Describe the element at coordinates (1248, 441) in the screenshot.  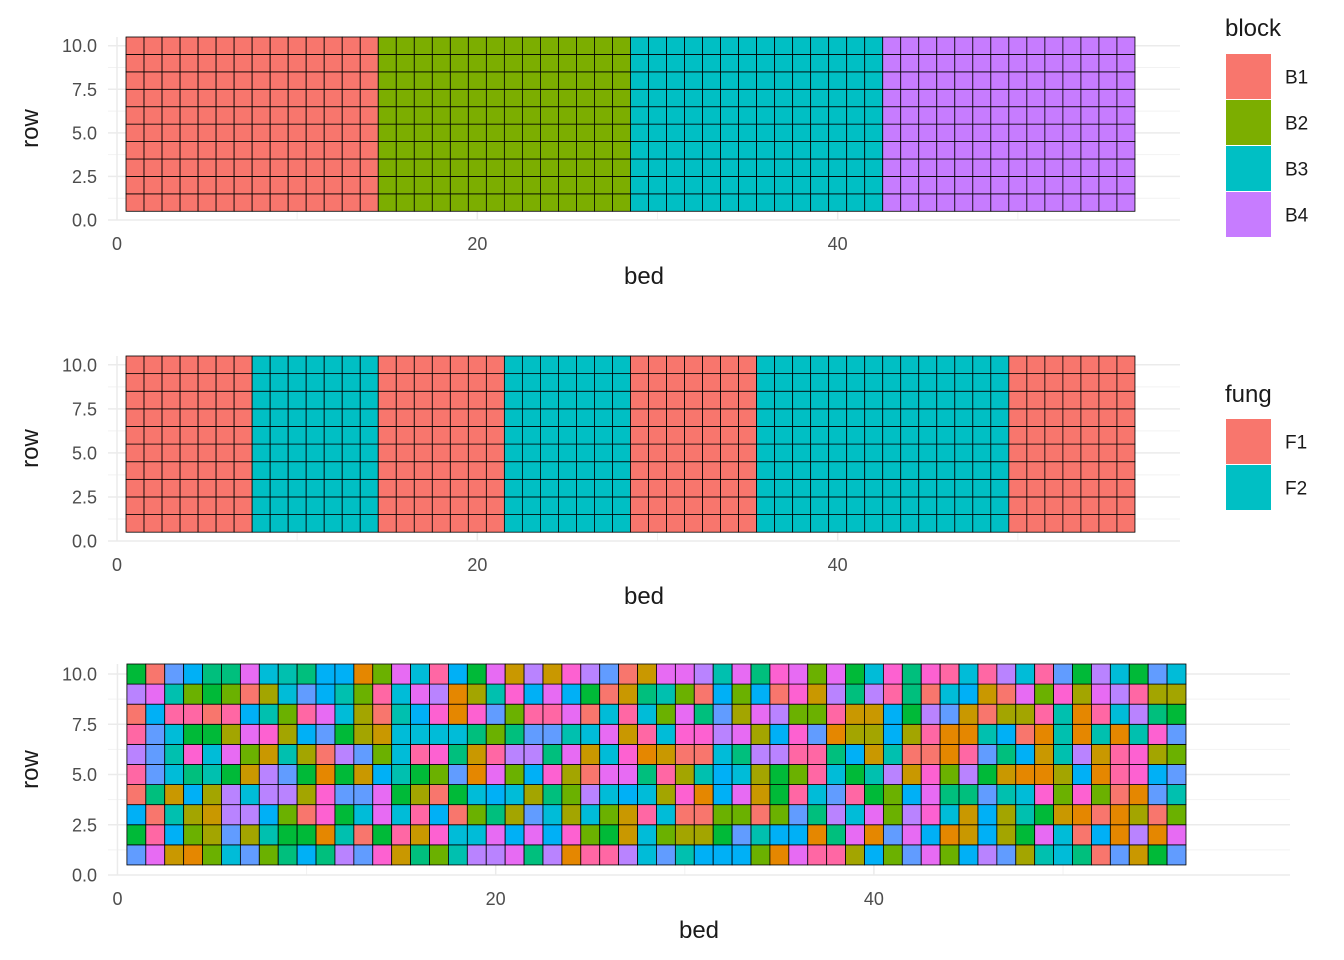
I see `legend-key-f1` at that location.